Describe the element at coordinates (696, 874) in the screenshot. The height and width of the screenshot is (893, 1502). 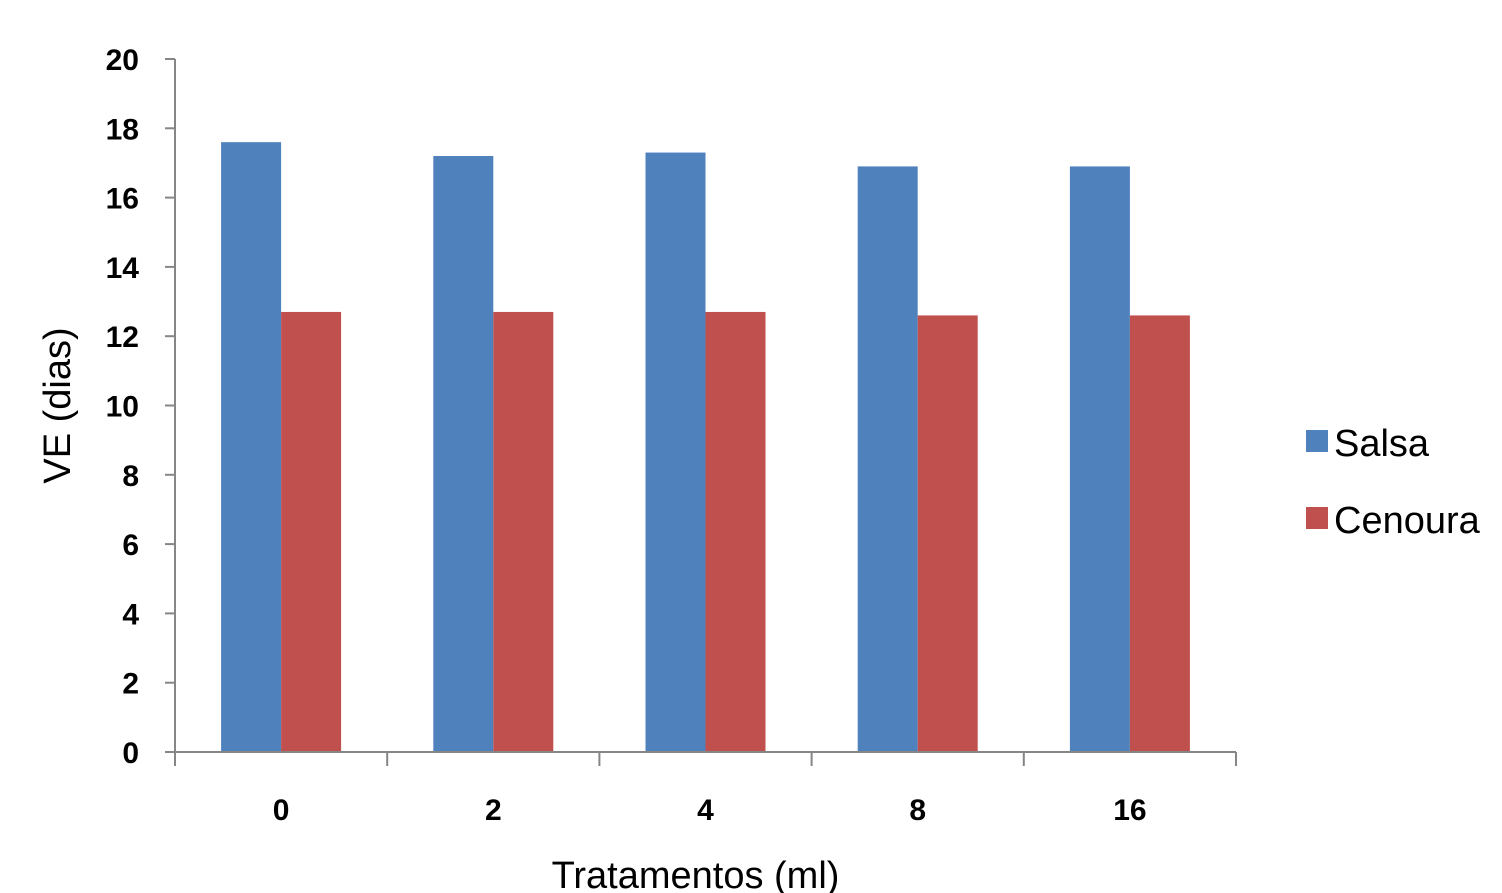
I see `x-axis-title: Tratamentos (ml)` at that location.